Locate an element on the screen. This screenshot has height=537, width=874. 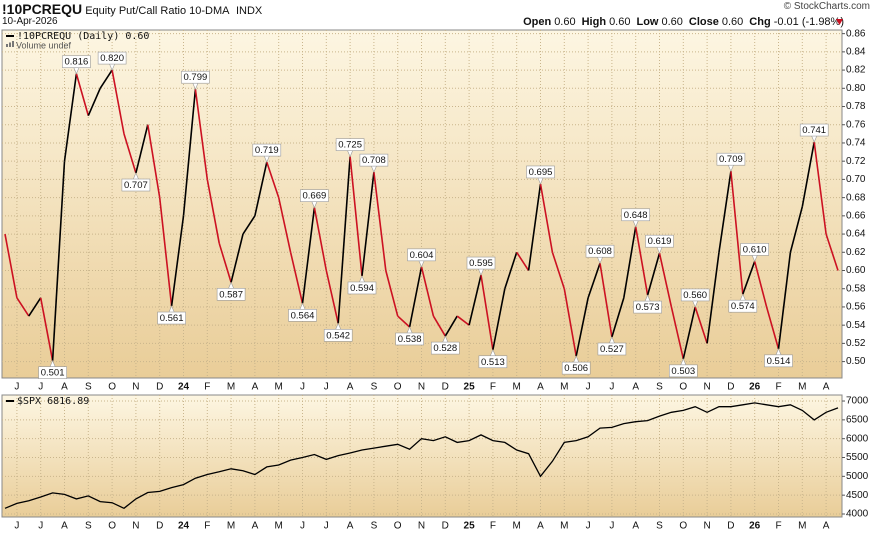
value-label: 0.610 is located at coordinates (755, 249).